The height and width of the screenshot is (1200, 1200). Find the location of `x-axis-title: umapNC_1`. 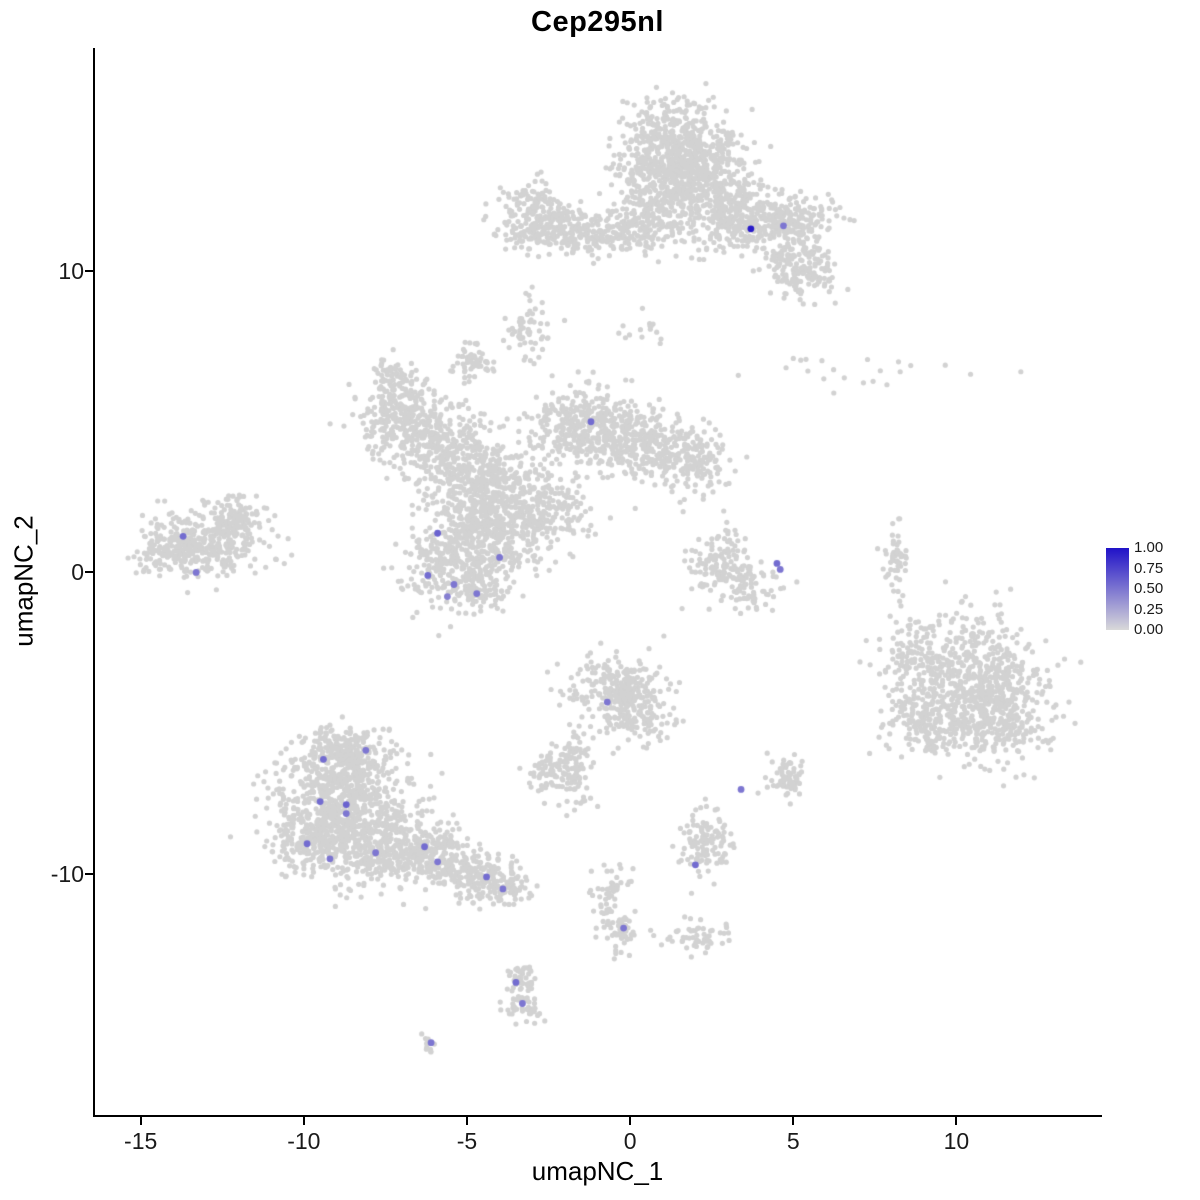

x-axis-title: umapNC_1 is located at coordinates (597, 1171).